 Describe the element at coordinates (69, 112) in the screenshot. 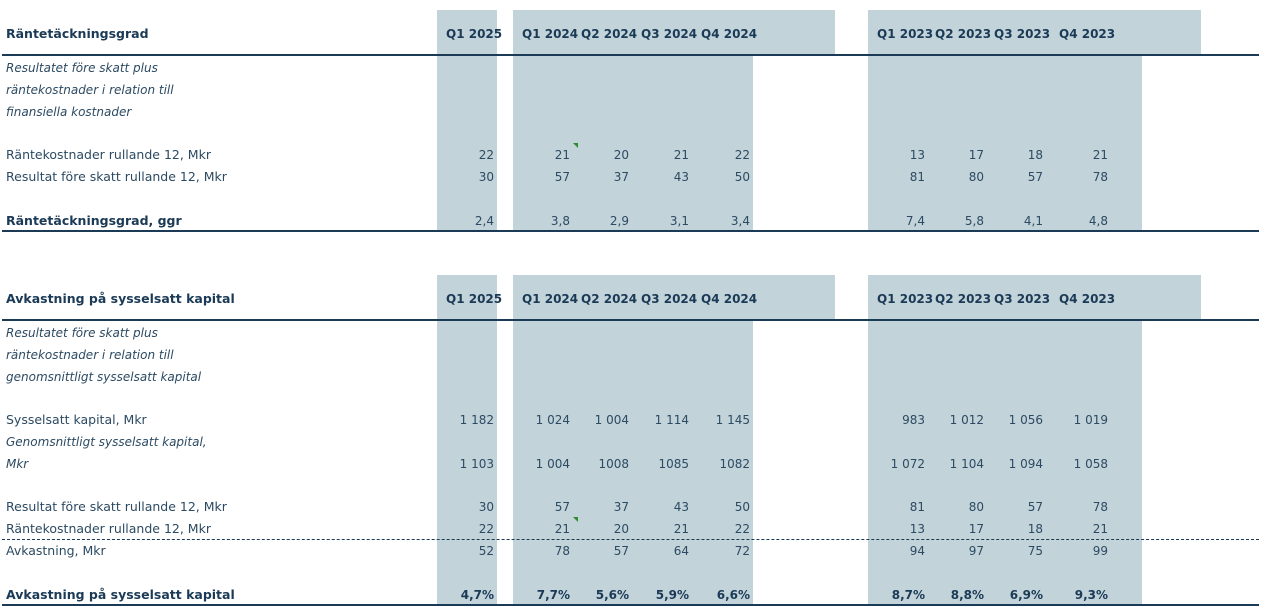

I see `description-line: finansiella kostnader` at that location.